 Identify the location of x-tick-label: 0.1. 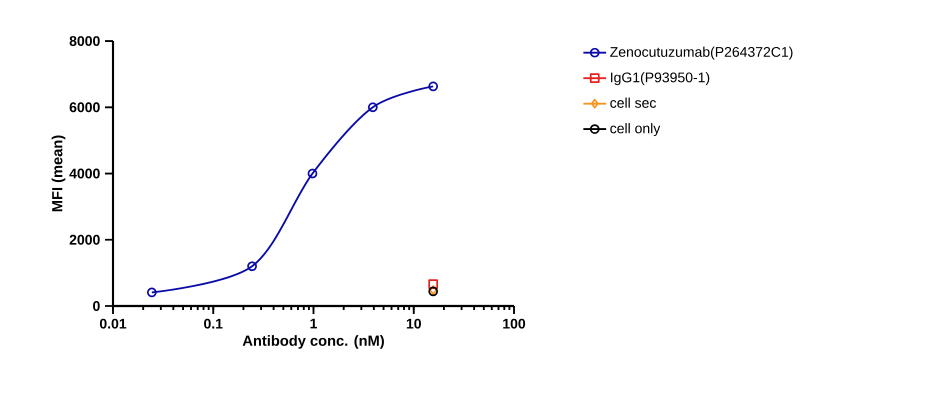
(213, 323).